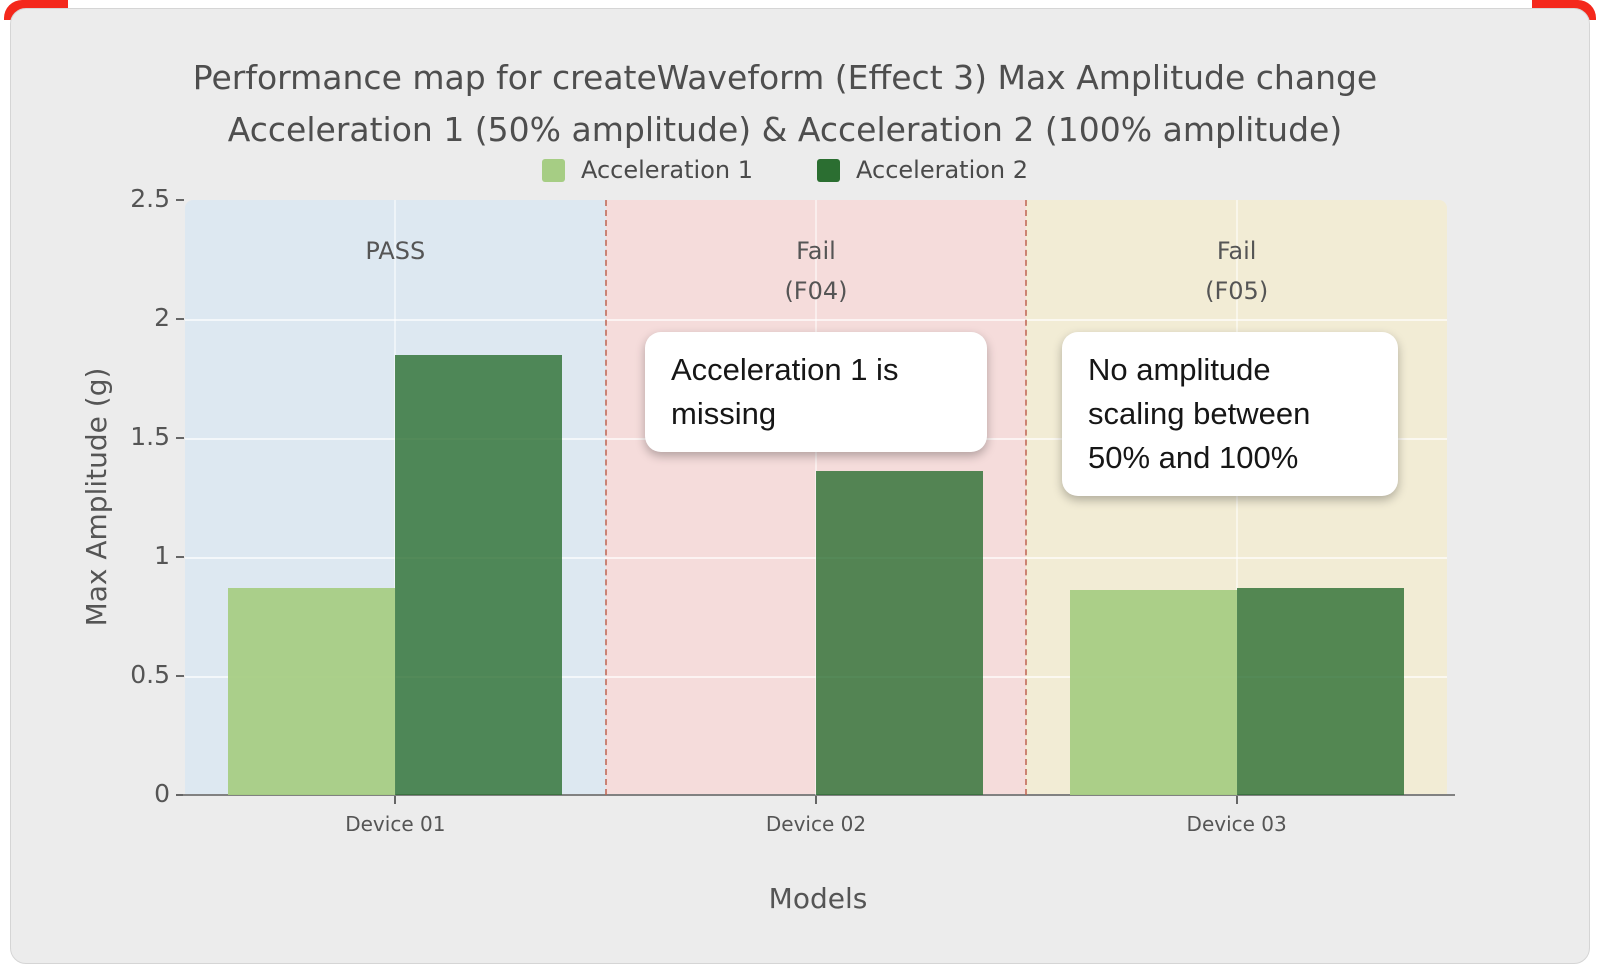 Image resolution: width=1600 pixels, height=973 pixels. Describe the element at coordinates (818, 898) in the screenshot. I see `x-axis-title: Models` at that location.